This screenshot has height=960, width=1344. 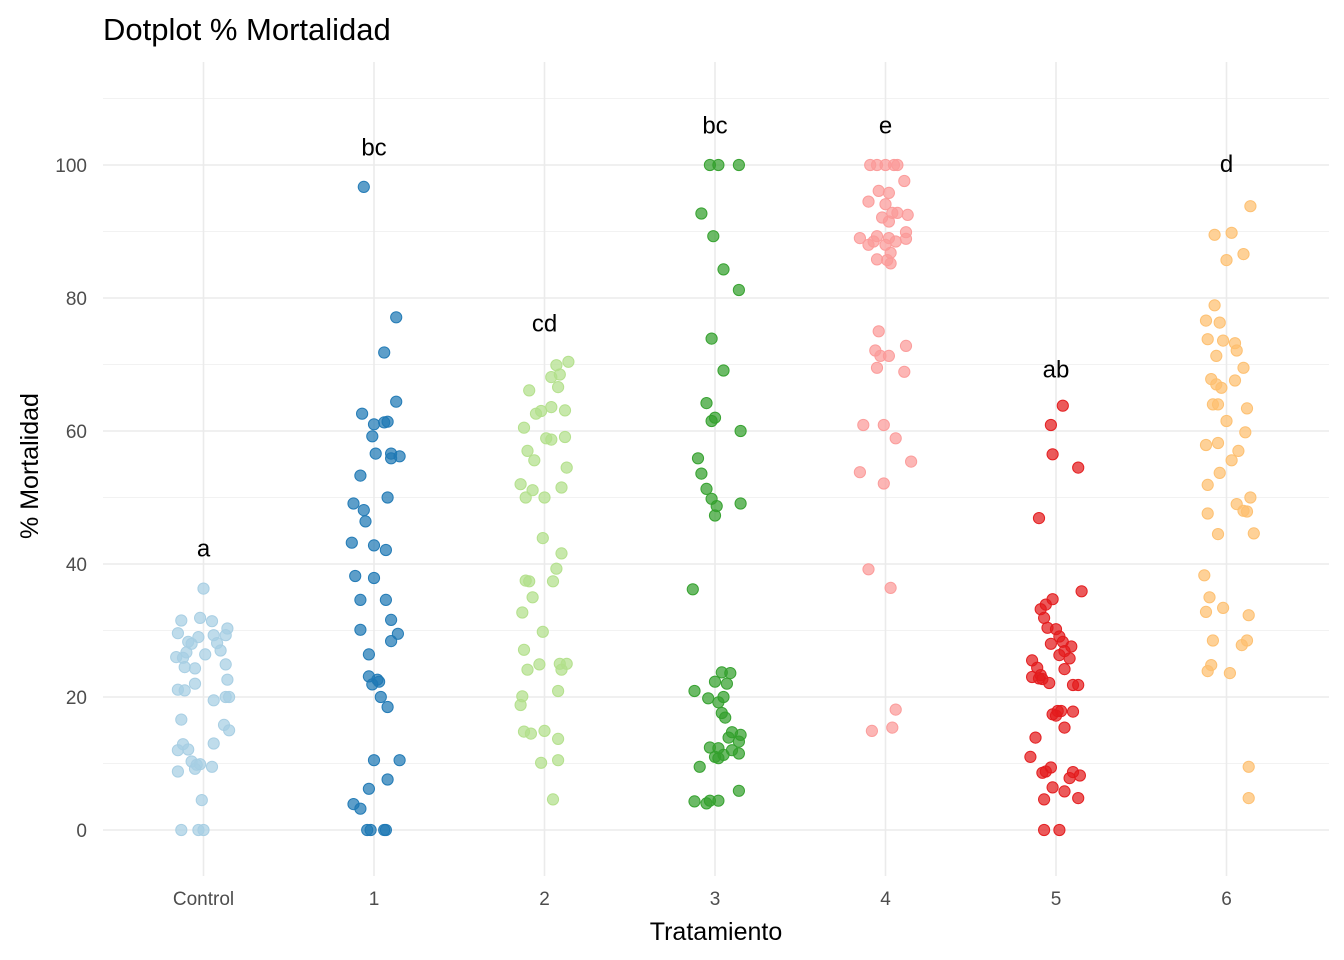 What do you see at coordinates (716, 932) in the screenshot?
I see `x-axis-title: Tratamiento` at bounding box center [716, 932].